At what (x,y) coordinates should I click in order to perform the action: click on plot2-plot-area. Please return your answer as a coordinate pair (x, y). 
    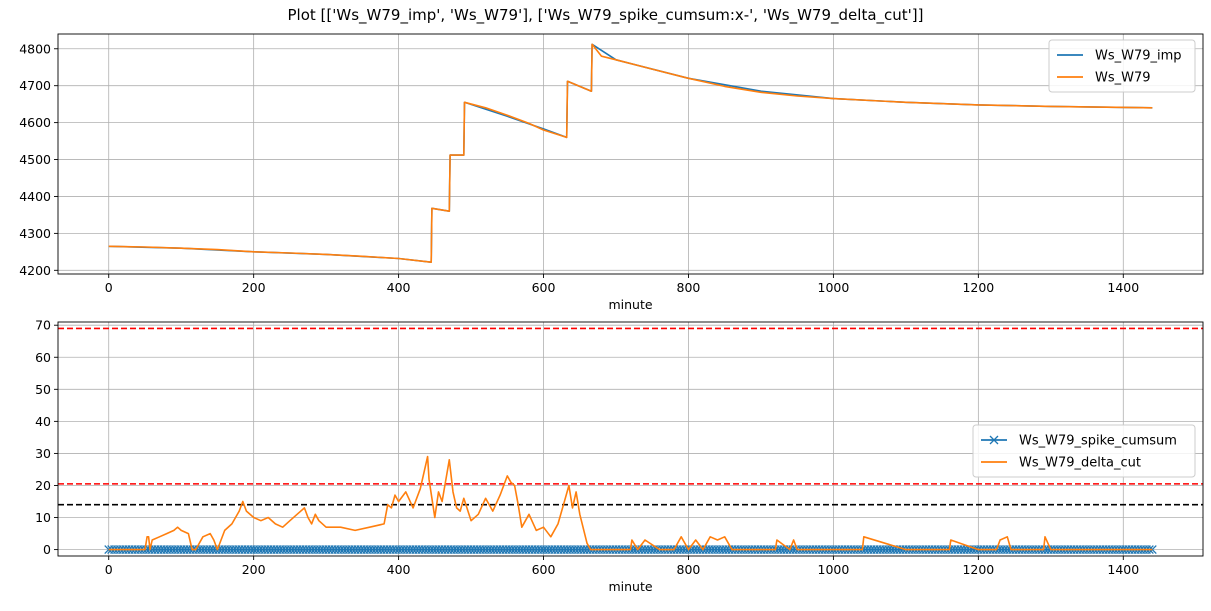
    Looking at the image, I should click on (630, 505).